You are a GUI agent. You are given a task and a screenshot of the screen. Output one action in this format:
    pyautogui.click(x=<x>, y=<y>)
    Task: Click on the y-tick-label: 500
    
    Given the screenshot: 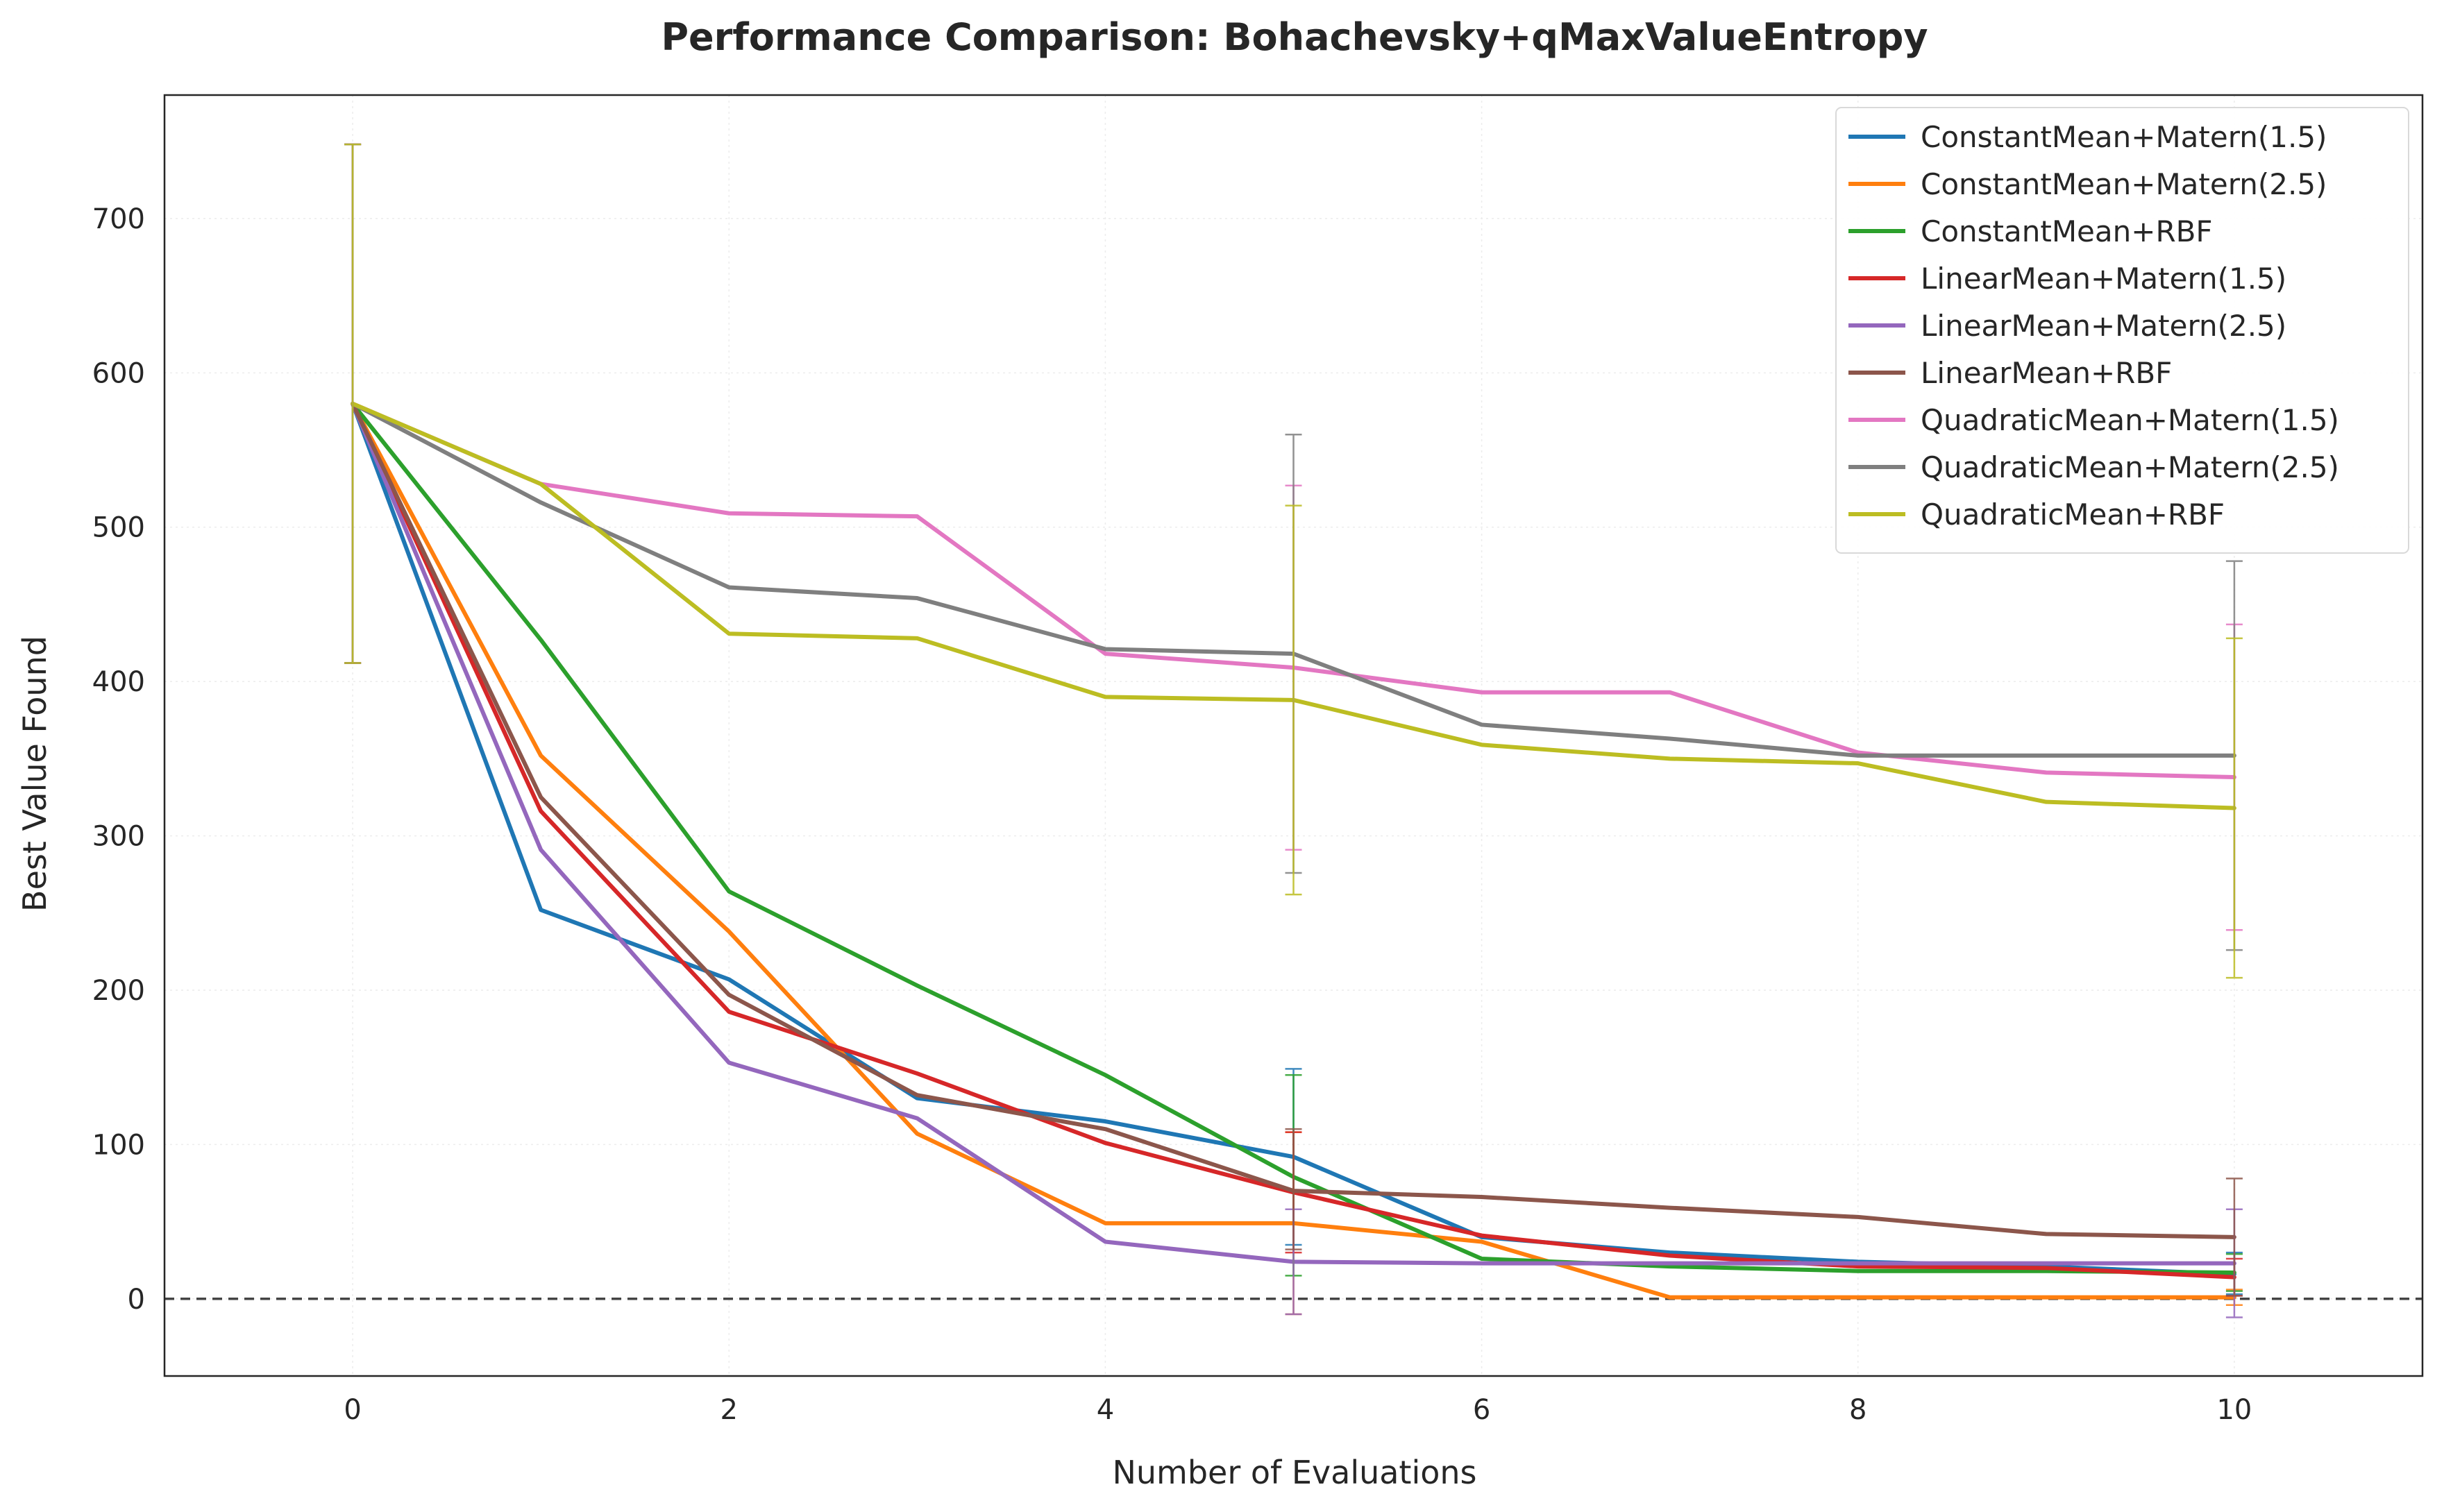 What is the action you would take?
    pyautogui.click(x=118, y=528)
    